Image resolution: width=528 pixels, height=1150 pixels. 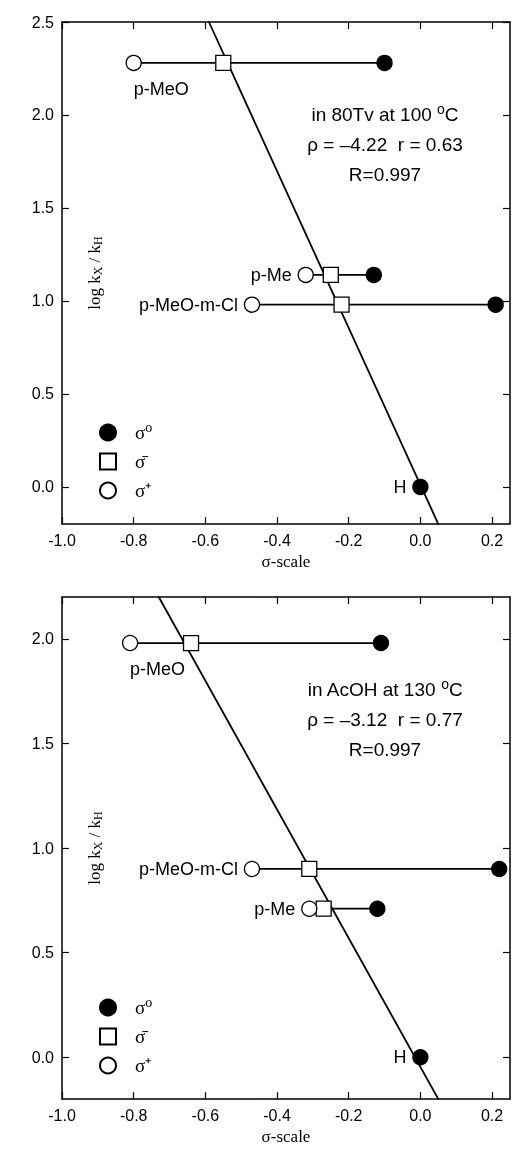 I want to click on annotation: ρ = –3.12 r = 0.77, so click(x=385, y=719).